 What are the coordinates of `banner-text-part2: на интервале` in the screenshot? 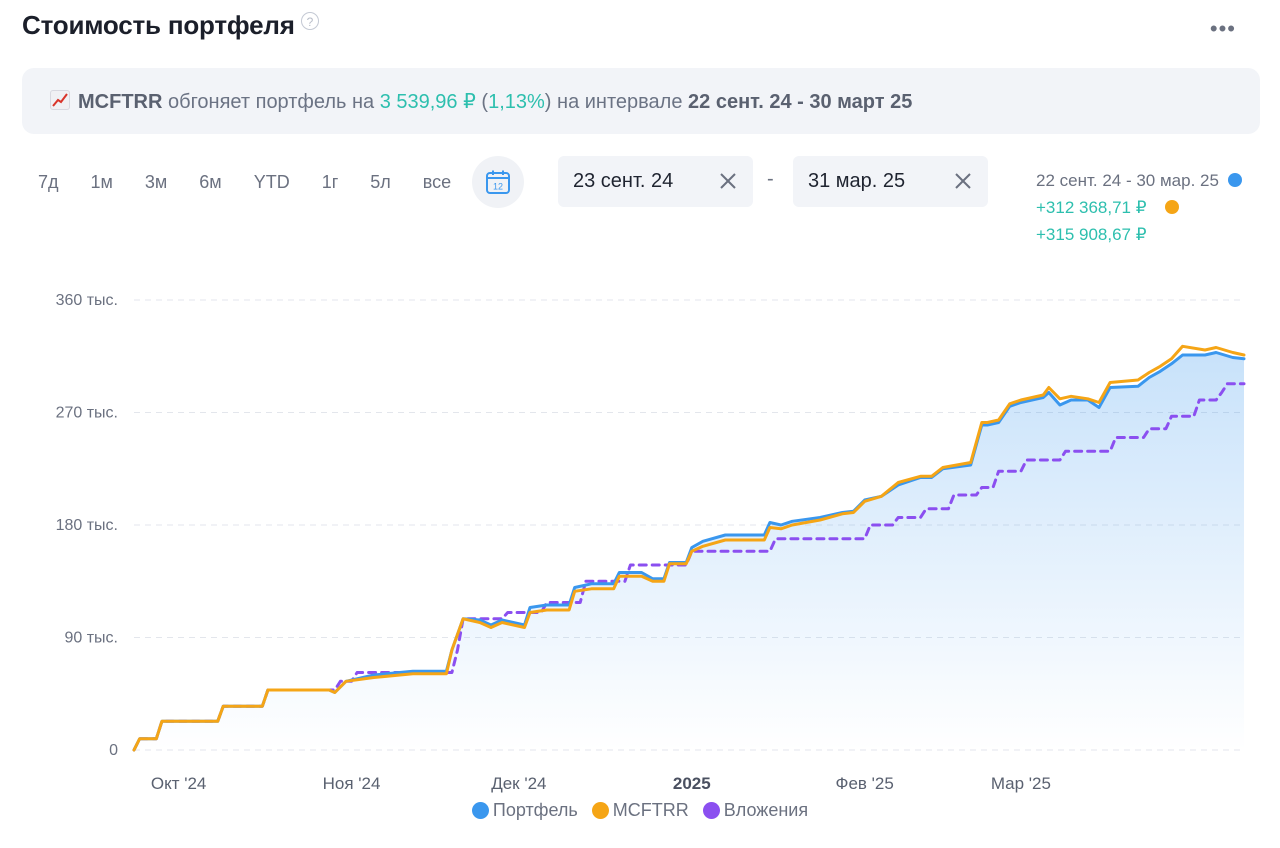 It's located at (620, 102).